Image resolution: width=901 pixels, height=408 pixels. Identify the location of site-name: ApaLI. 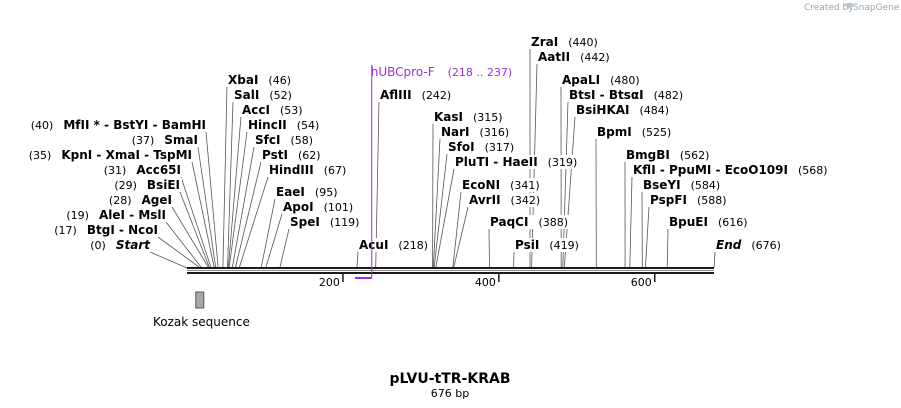
(581, 80).